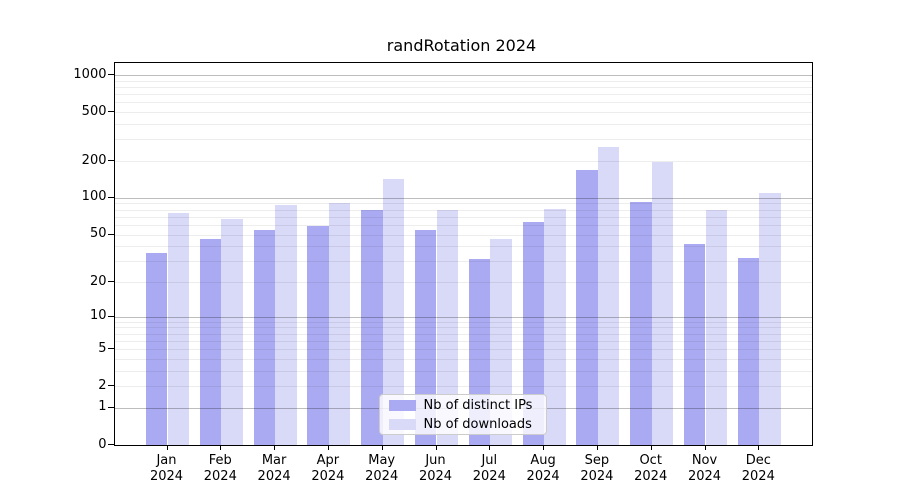  I want to click on x-tick-label-sep: Sep 2024, so click(597, 468).